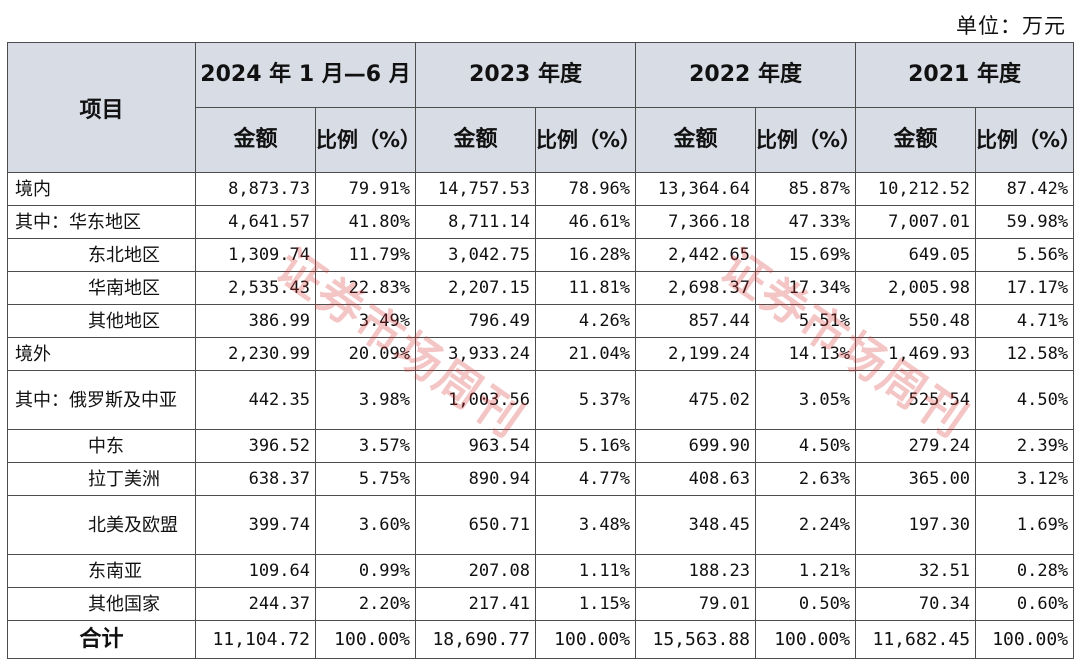 The width and height of the screenshot is (1080, 666). What do you see at coordinates (1025, 446) in the screenshot?
I see `ratio-cell: 2.39%` at bounding box center [1025, 446].